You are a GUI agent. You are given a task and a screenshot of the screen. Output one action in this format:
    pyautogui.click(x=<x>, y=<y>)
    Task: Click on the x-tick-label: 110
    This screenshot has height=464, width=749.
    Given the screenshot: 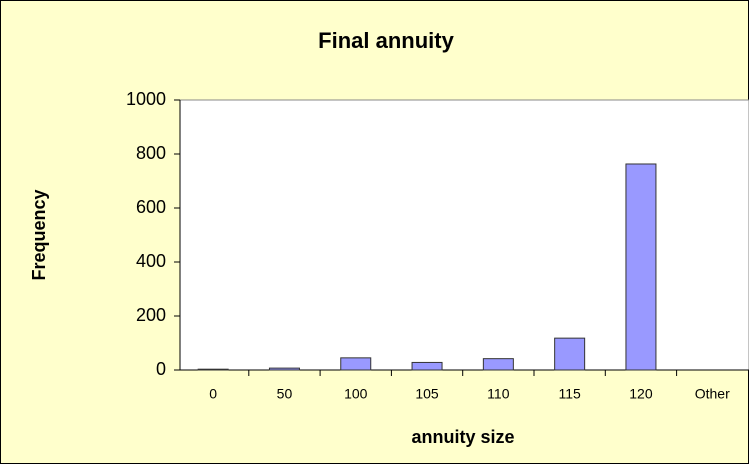 What is the action you would take?
    pyautogui.click(x=498, y=394)
    